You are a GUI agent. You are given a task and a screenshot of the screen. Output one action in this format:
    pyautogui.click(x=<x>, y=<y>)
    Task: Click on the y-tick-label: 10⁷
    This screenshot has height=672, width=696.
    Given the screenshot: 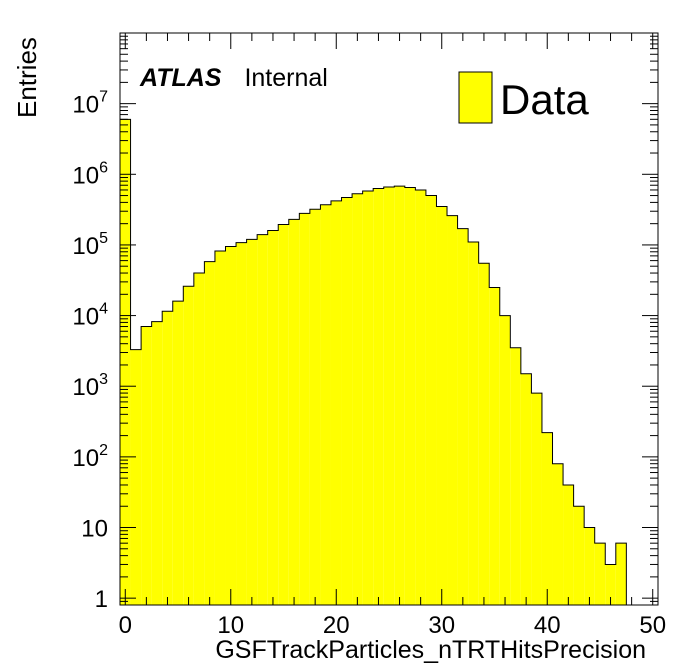 What is the action you would take?
    pyautogui.click(x=90, y=104)
    